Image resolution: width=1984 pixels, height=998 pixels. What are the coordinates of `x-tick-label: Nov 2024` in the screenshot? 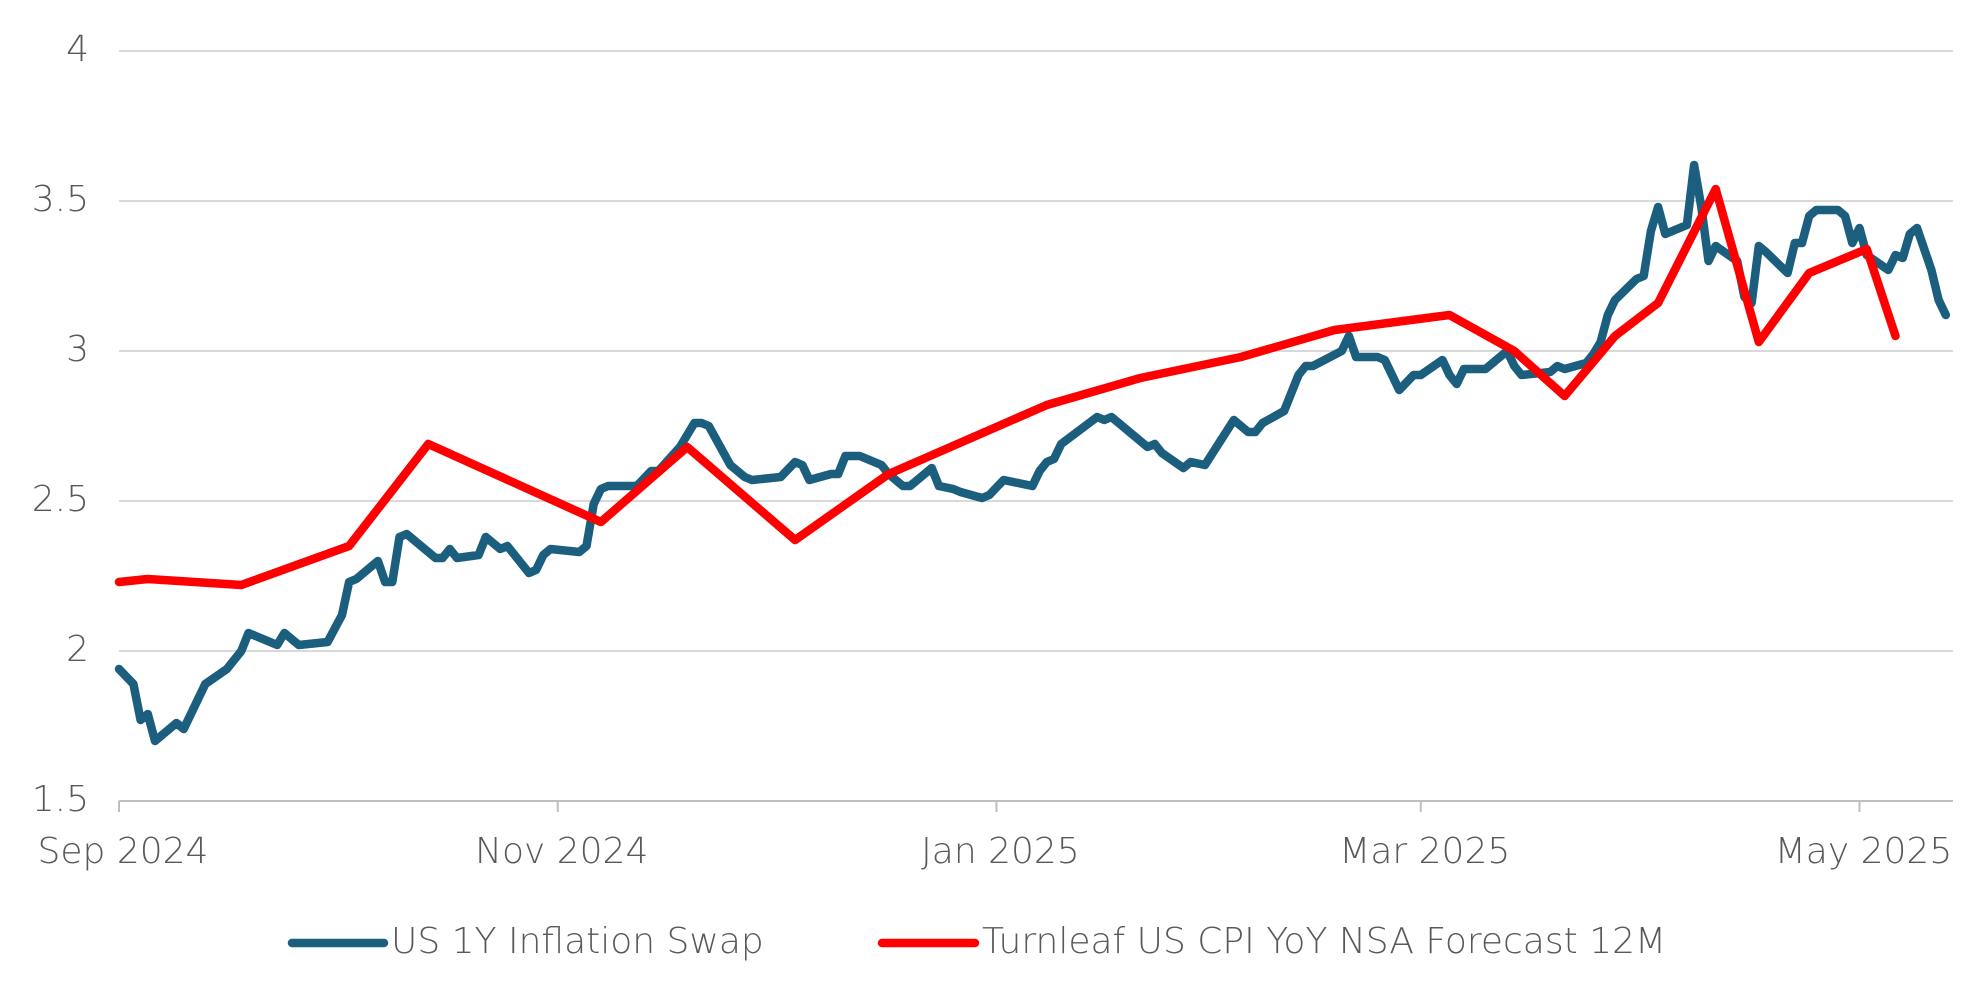 It's located at (561, 851).